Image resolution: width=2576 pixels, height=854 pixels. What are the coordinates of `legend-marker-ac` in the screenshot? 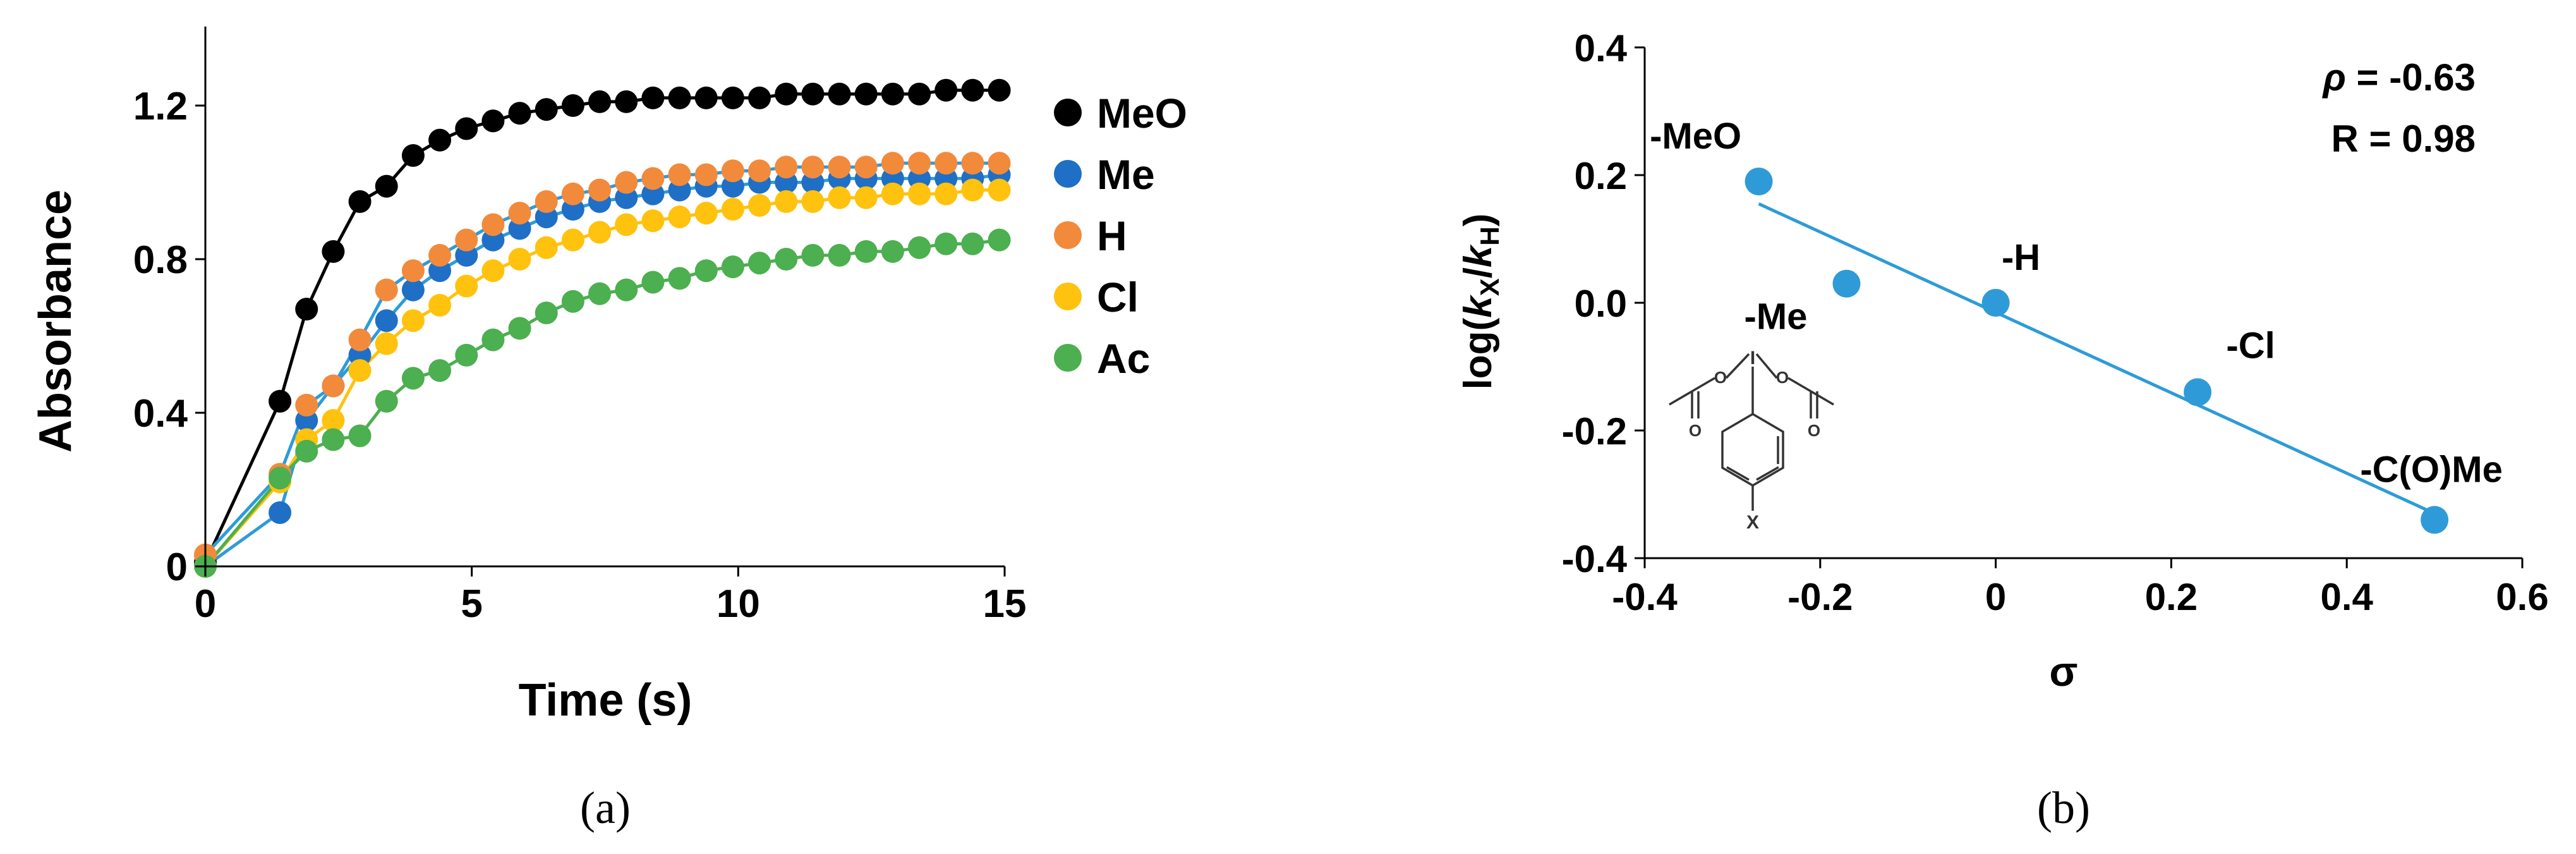 It's located at (1068, 358).